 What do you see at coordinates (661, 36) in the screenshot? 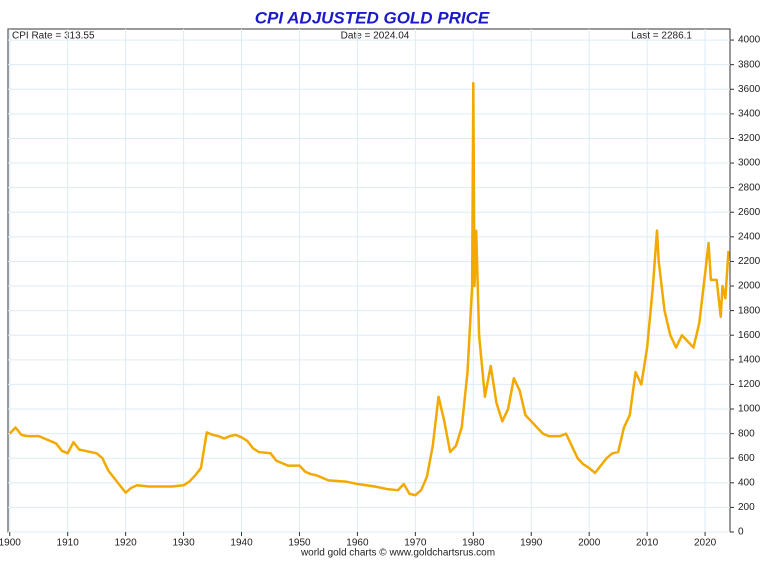
I see `annotation: Last = 2286.1` at bounding box center [661, 36].